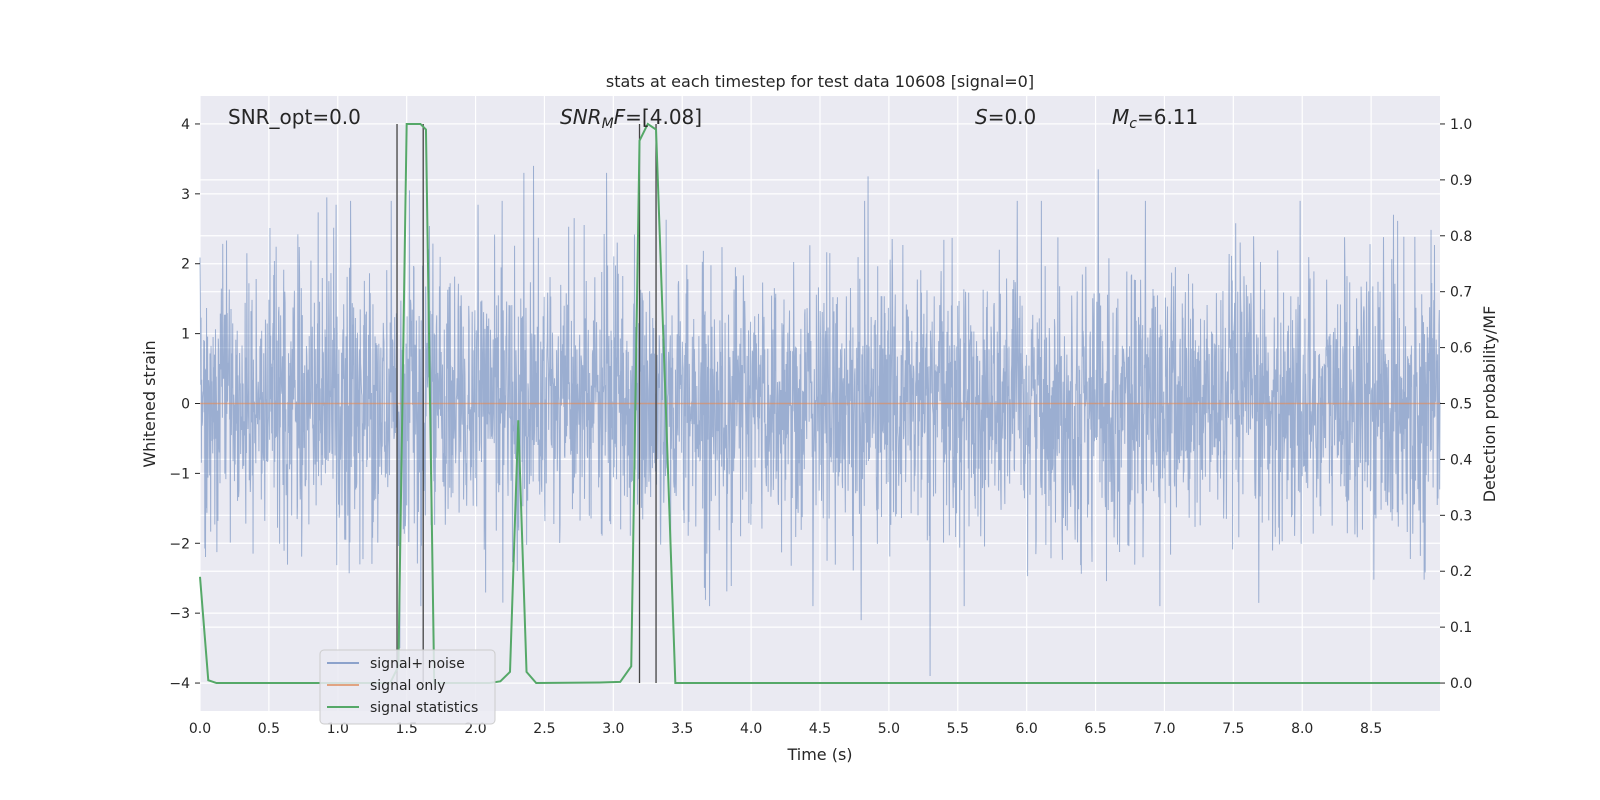 This screenshot has width=1600, height=800. I want to click on vertical-markers, so click(526, 403).